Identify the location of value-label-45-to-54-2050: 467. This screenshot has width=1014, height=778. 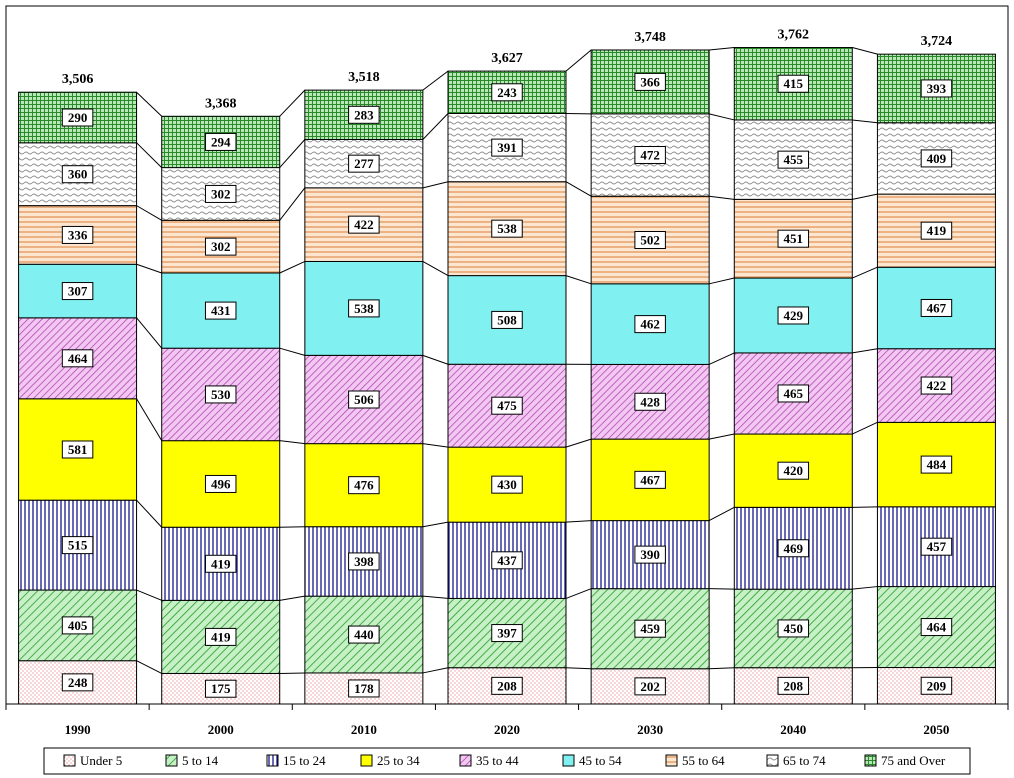
(937, 307).